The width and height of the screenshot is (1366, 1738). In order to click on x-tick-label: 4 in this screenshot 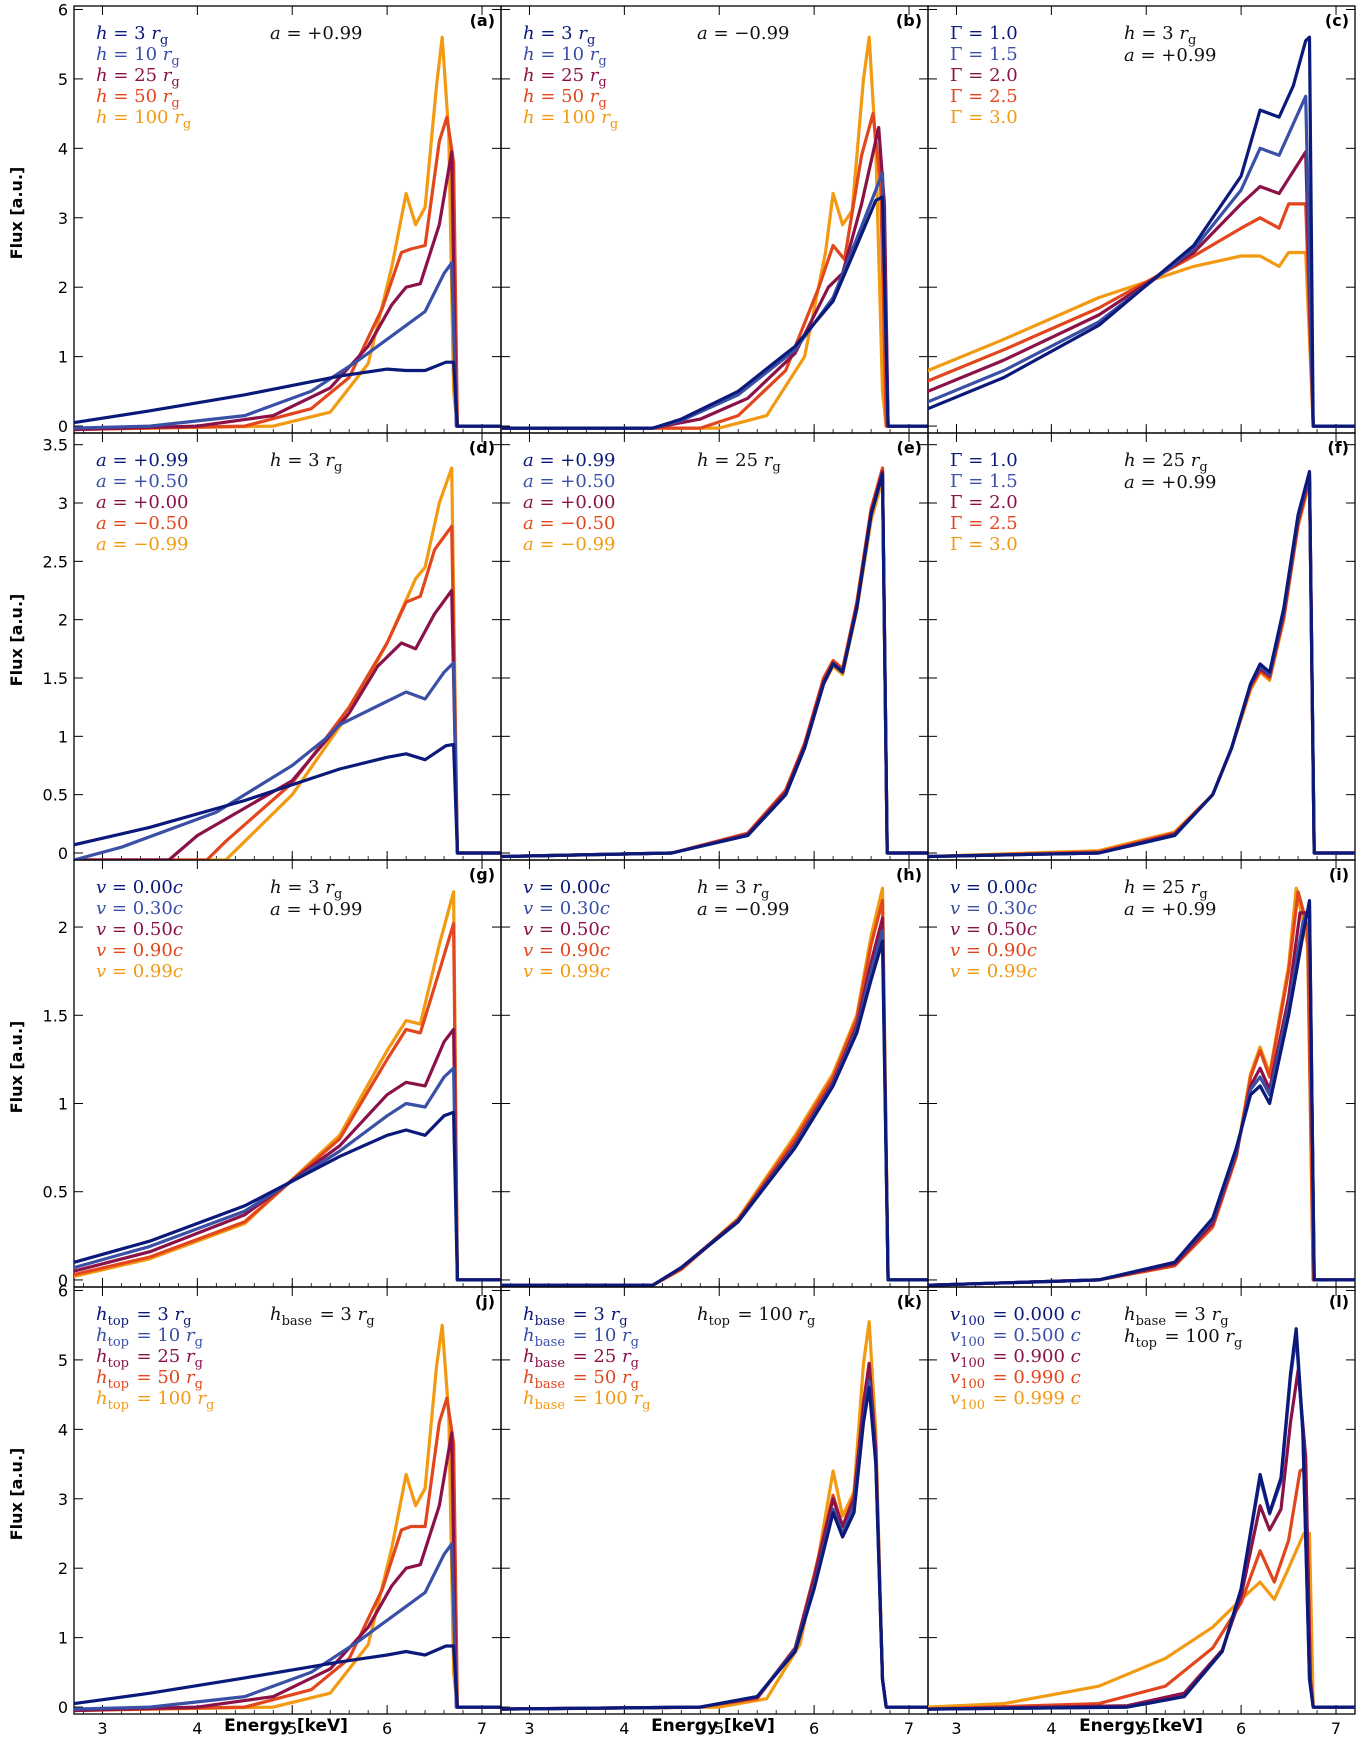, I will do `click(624, 1728)`.